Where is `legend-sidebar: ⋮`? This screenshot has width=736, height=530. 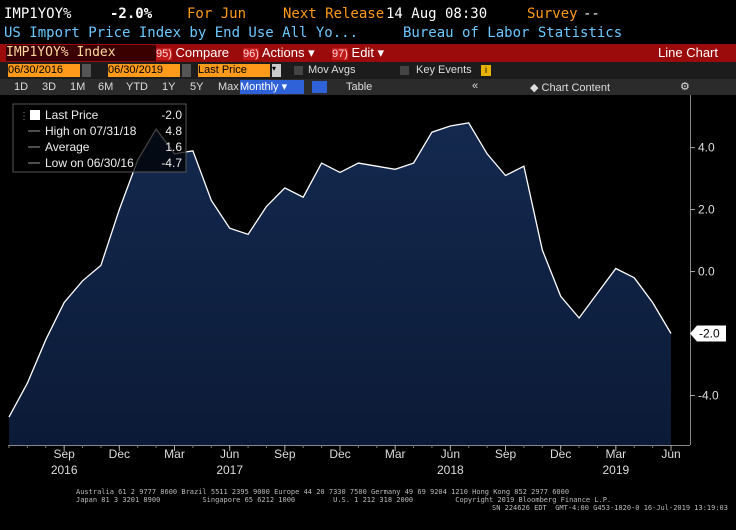 legend-sidebar: ⋮ is located at coordinates (24, 116).